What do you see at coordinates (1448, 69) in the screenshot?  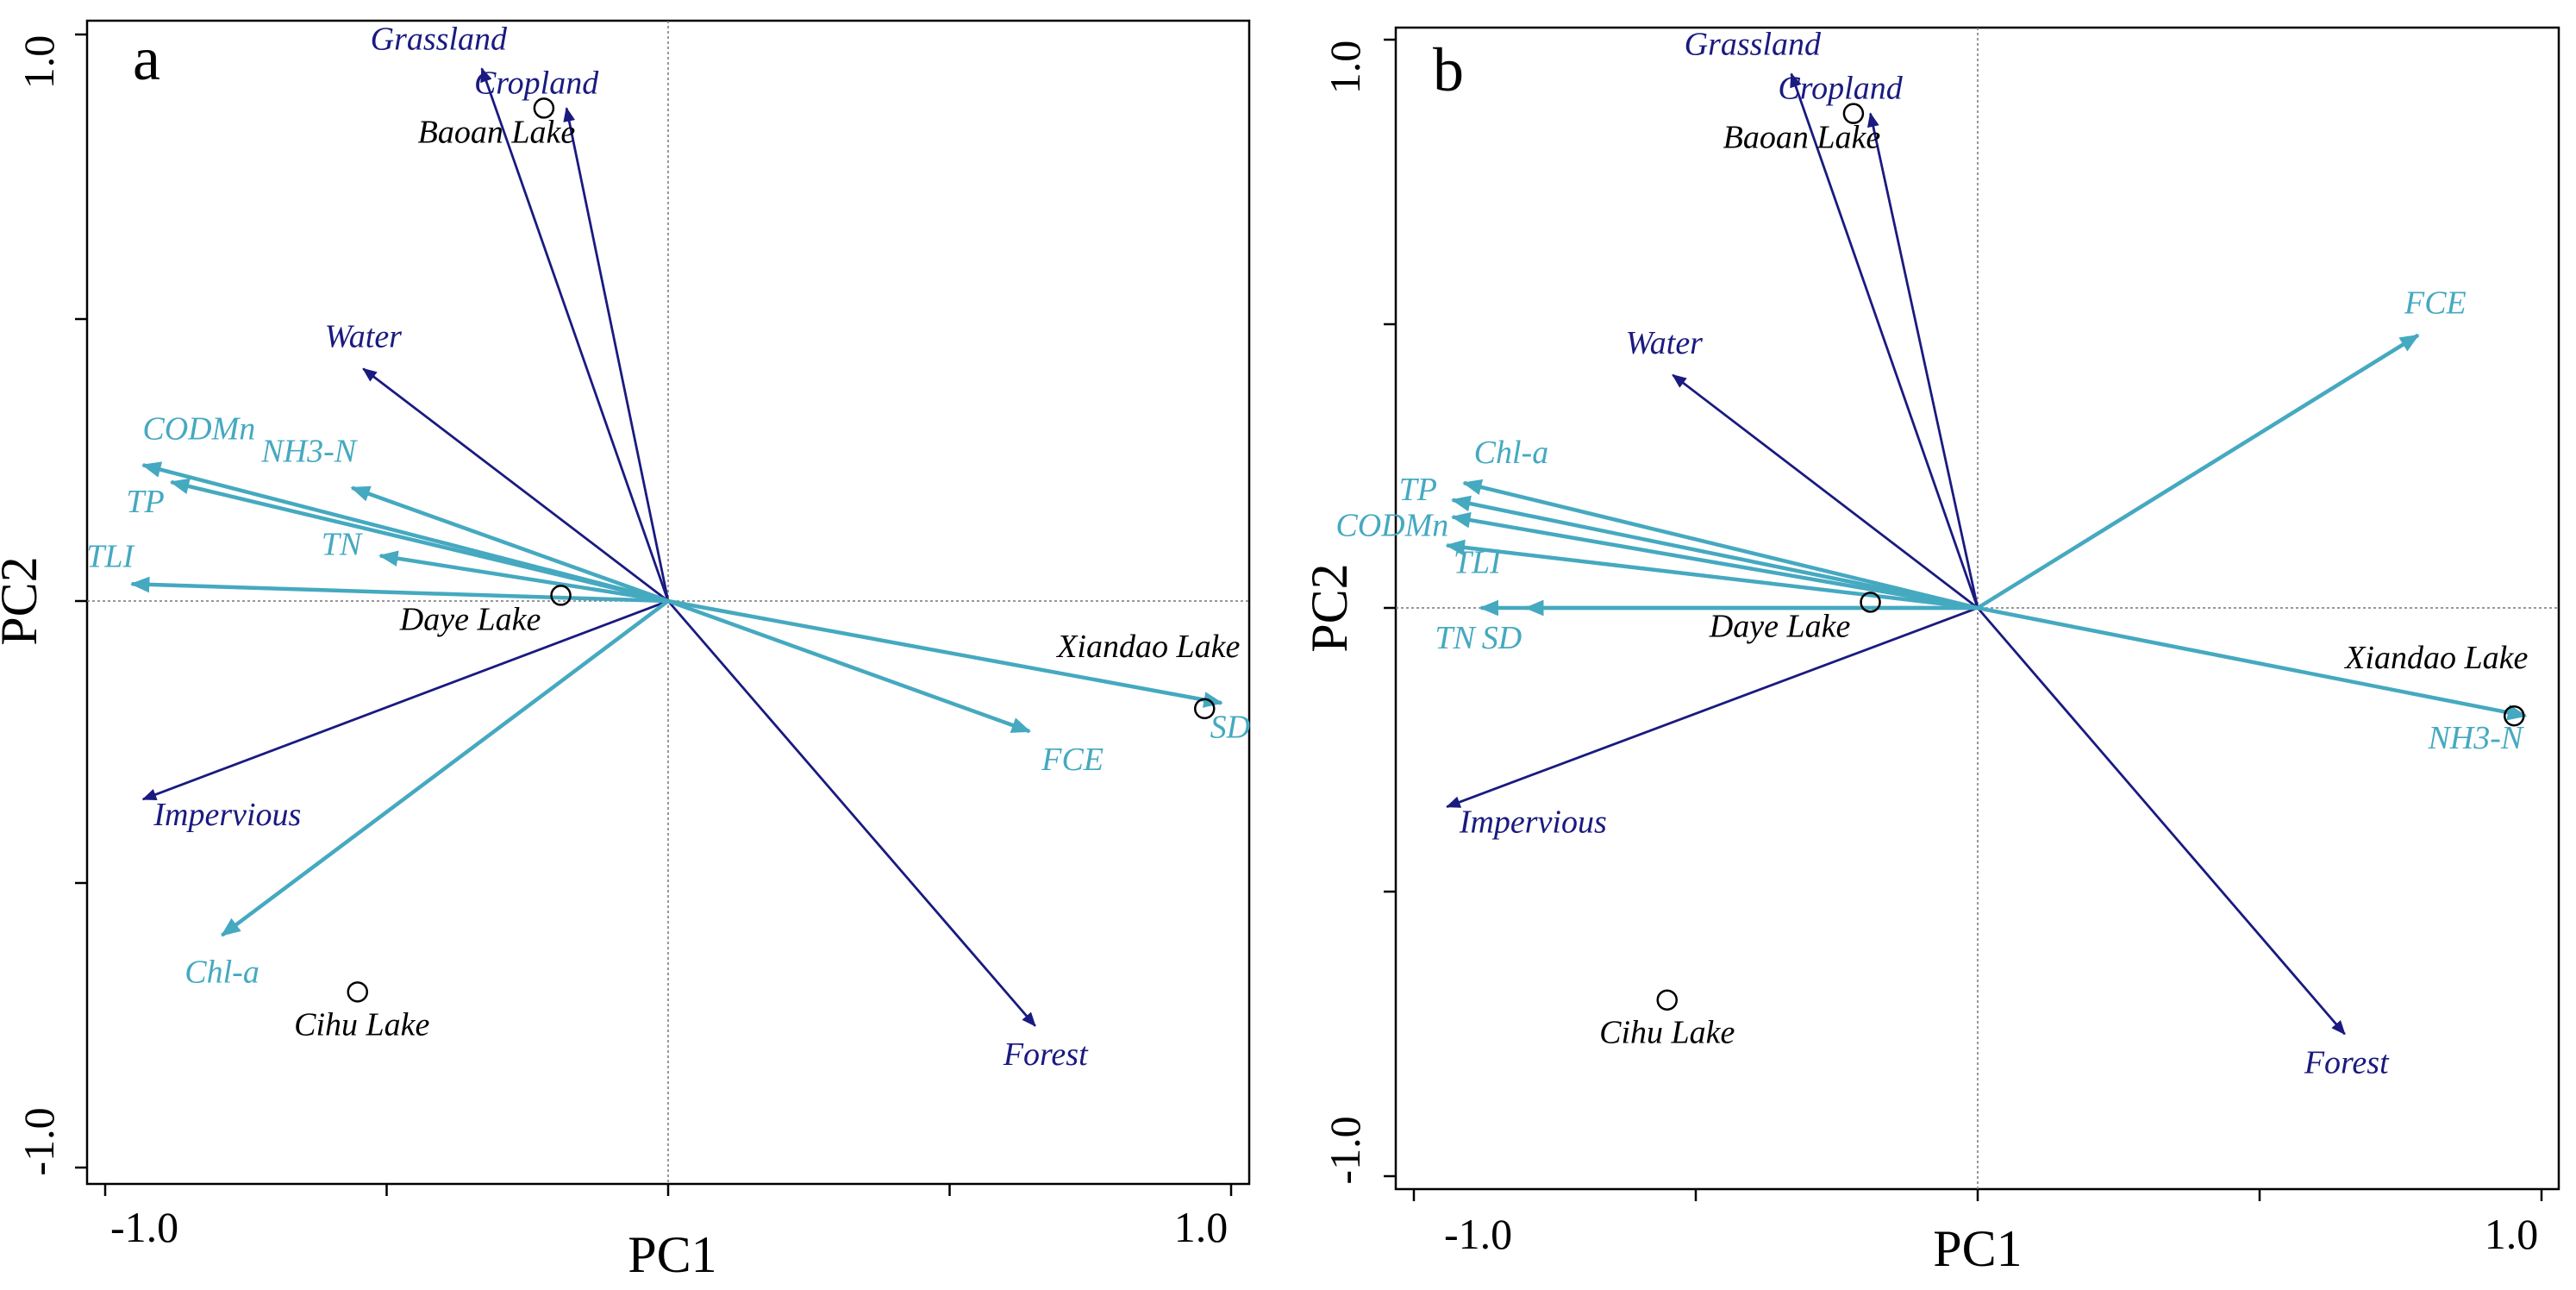 I see `panel-label: b` at bounding box center [1448, 69].